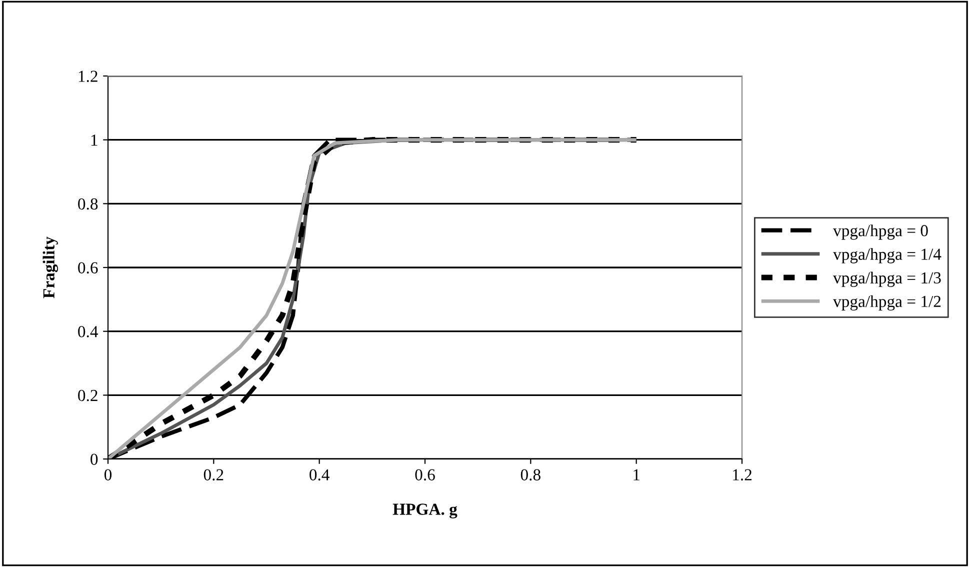  What do you see at coordinates (425, 511) in the screenshot?
I see `x-axis-title: HPGA. g` at bounding box center [425, 511].